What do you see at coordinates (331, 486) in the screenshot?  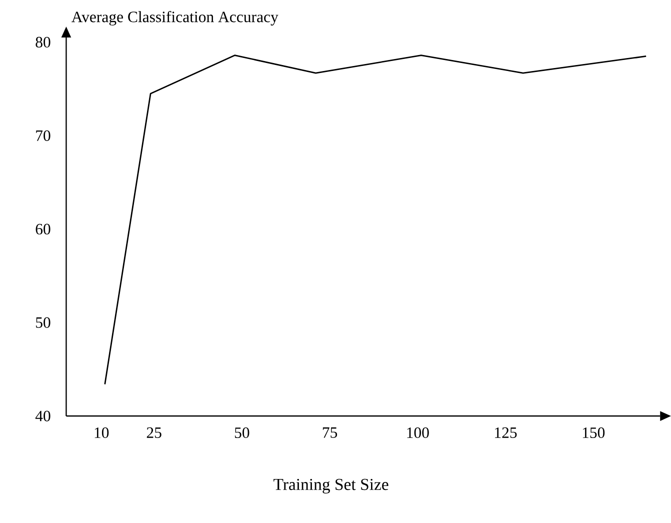 I see `x-axis-title: Training Set Size` at bounding box center [331, 486].